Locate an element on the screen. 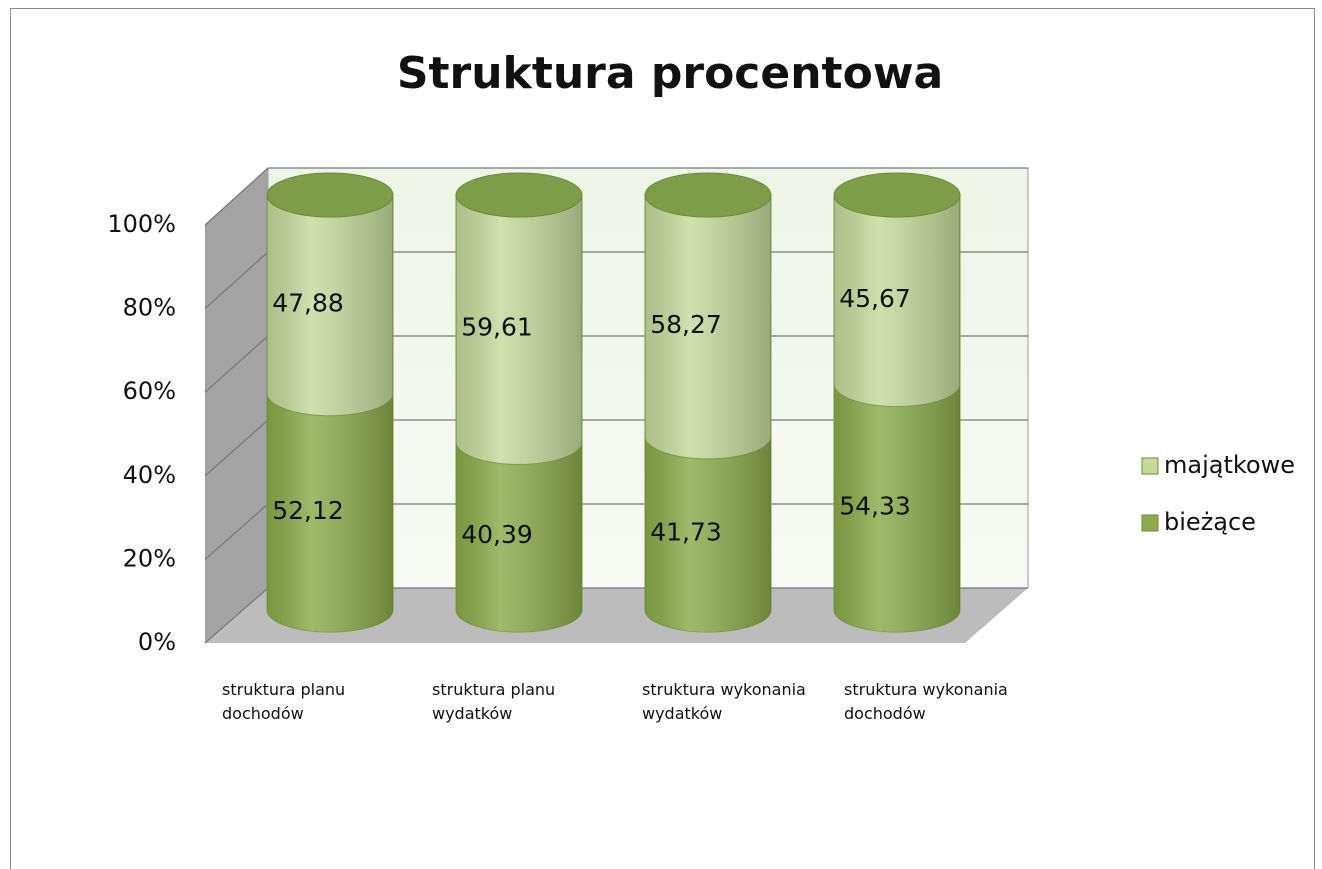 The width and height of the screenshot is (1322, 869). legend-label: majątkowe is located at coordinates (1229, 465).